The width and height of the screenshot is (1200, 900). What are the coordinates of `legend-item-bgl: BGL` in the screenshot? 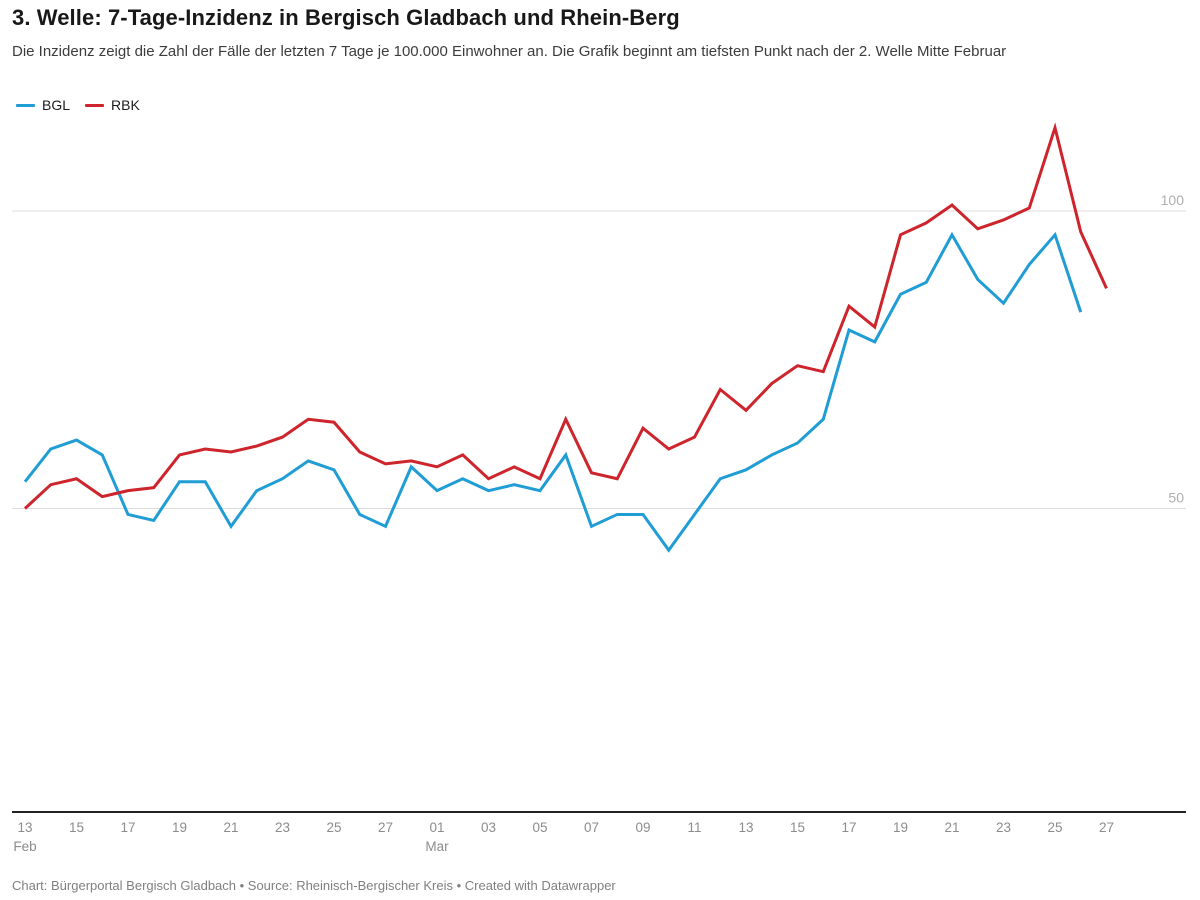 It's located at (43, 105).